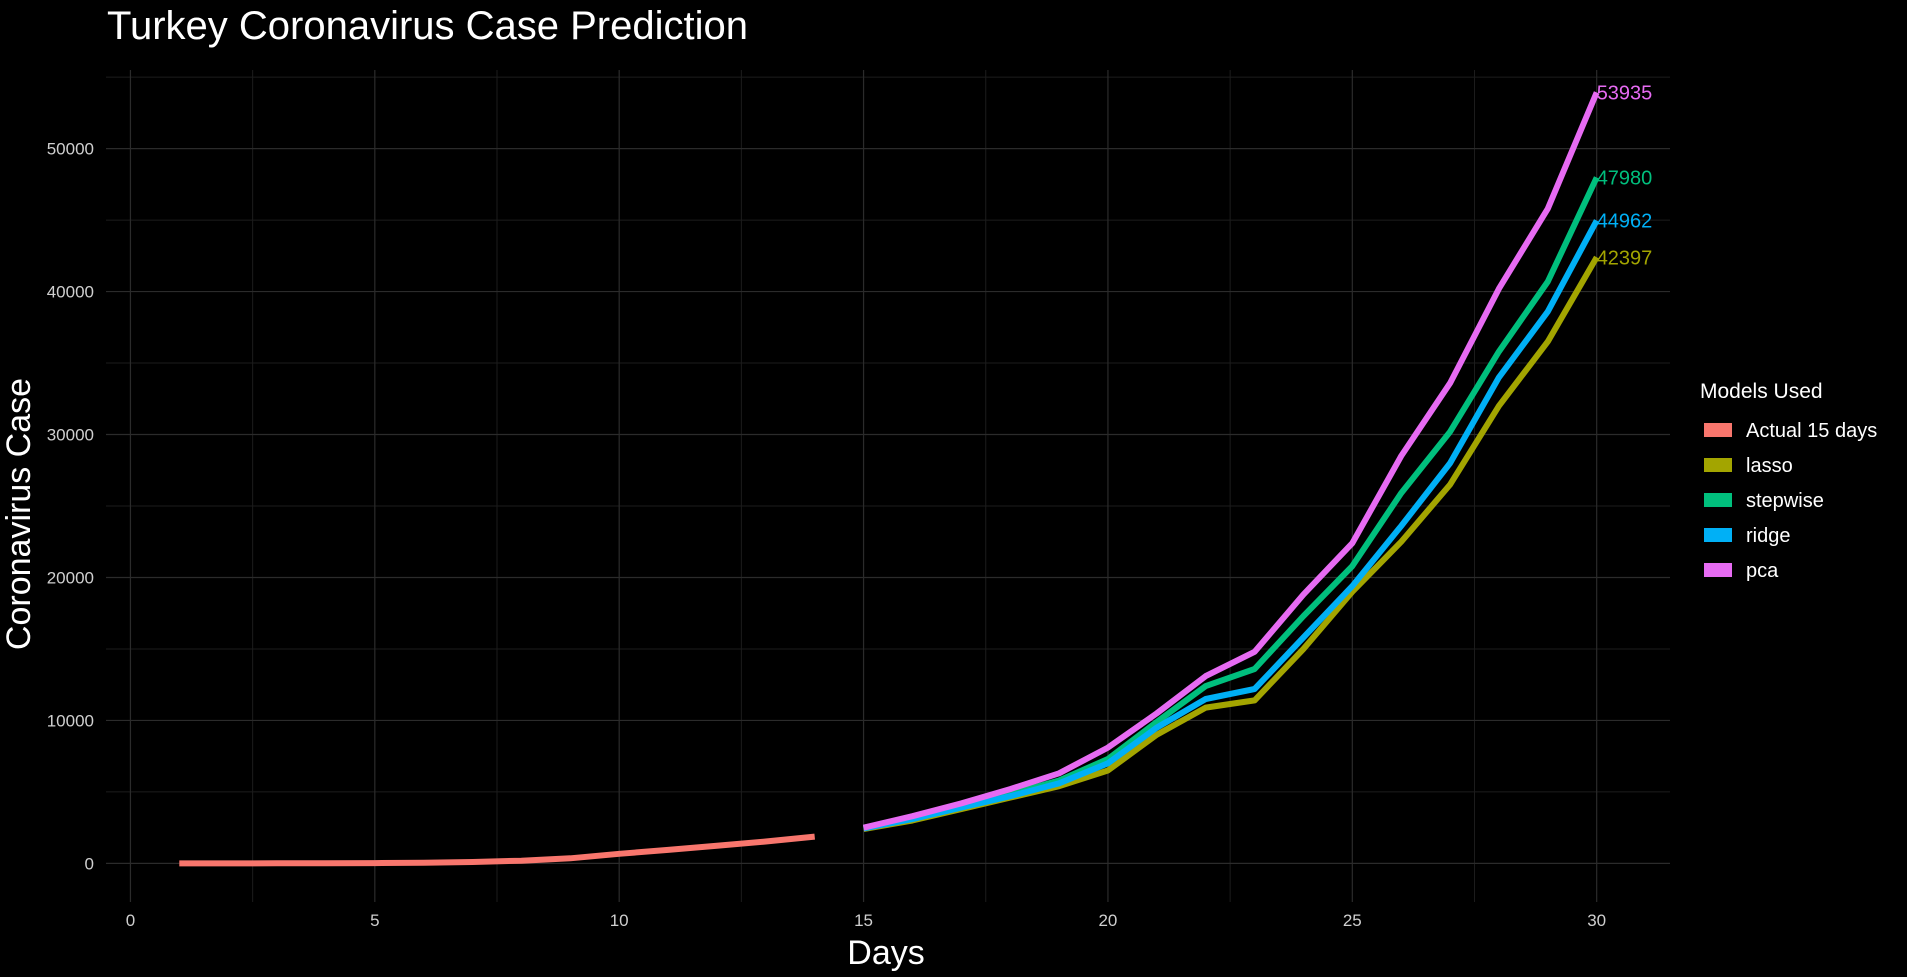  I want to click on legend-item: lasso, so click(1748, 466).